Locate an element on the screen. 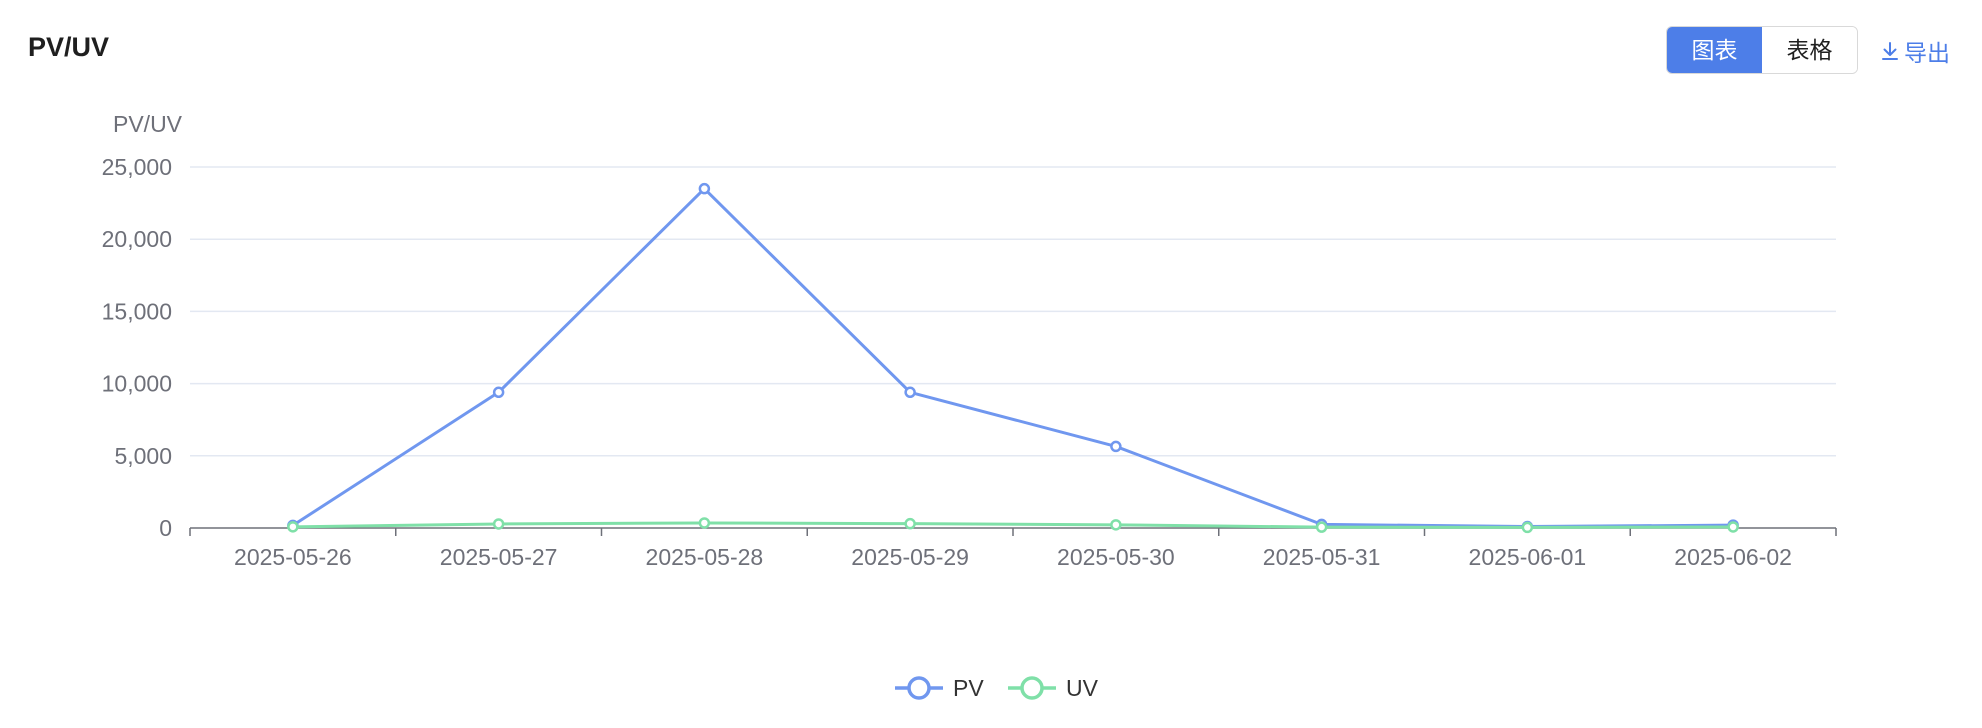 The height and width of the screenshot is (728, 1982). legend-marker-uv is located at coordinates (1032, 688).